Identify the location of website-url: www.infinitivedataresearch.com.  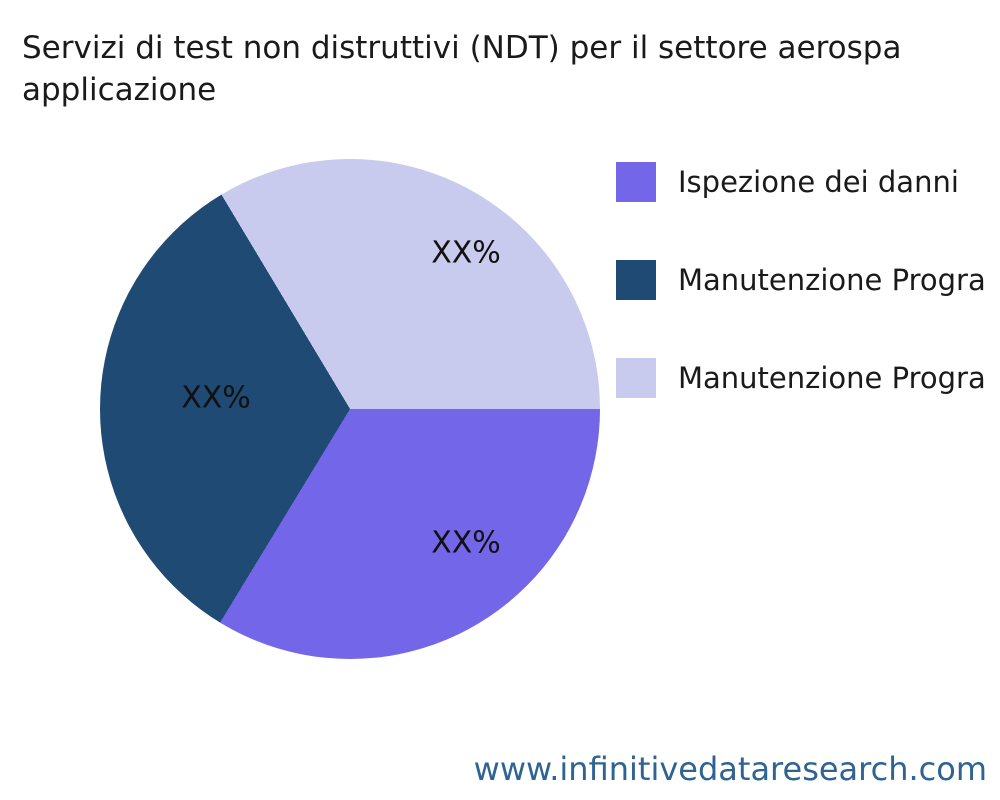
(730, 769).